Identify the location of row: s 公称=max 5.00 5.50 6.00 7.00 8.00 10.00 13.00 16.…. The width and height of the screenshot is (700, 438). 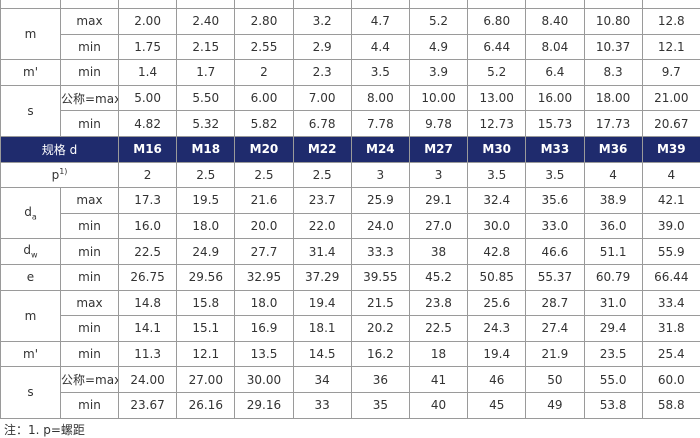
(350, 110).